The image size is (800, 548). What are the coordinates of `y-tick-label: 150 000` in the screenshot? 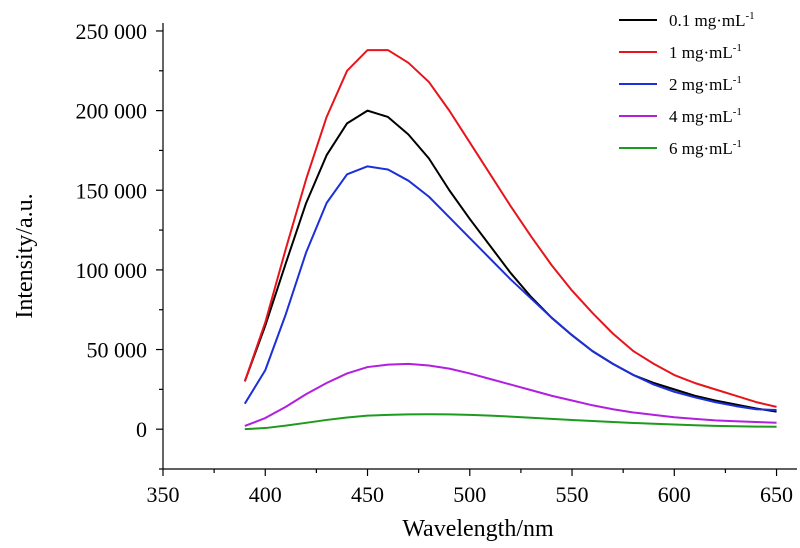 It's located at (112, 190).